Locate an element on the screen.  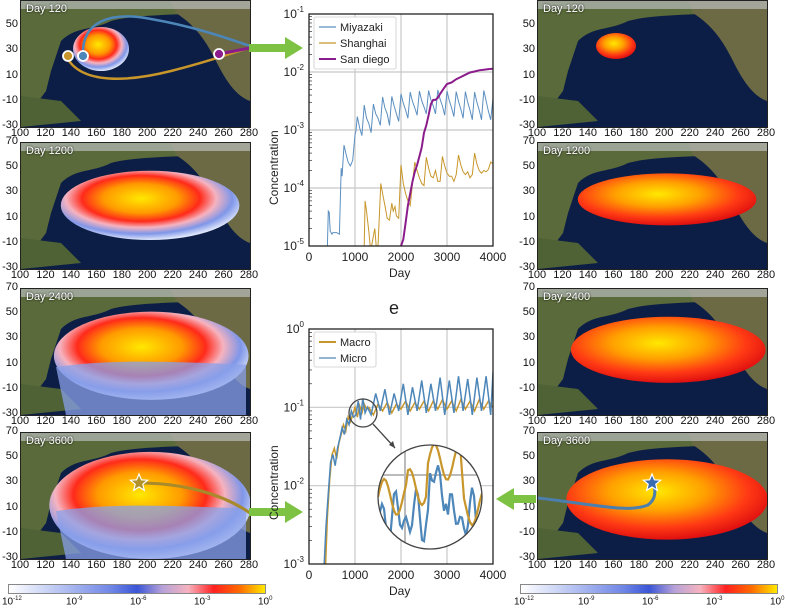
axes-frame is located at coordinates (401, 446).